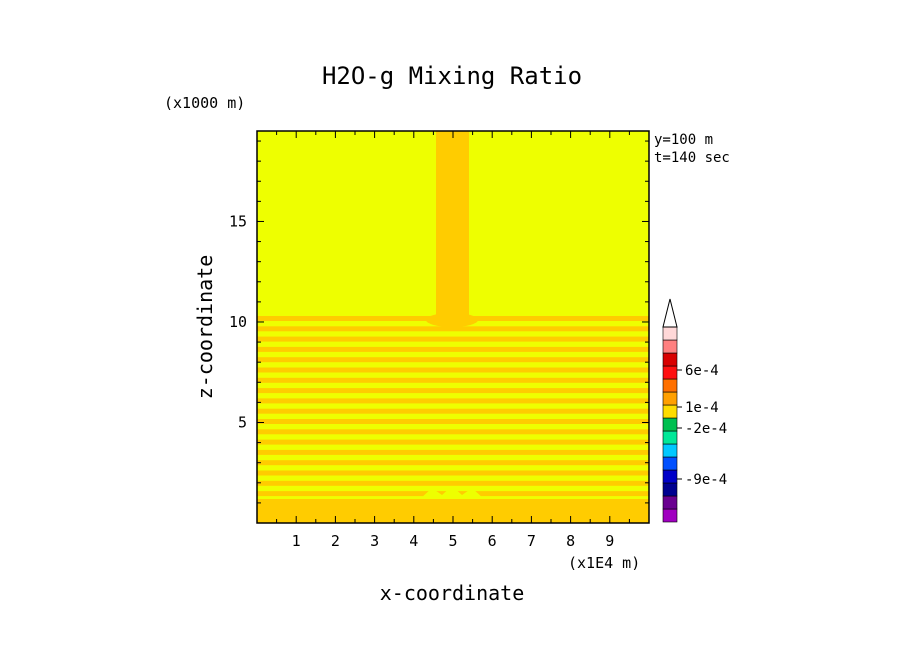 Image resolution: width=904 pixels, height=659 pixels. What do you see at coordinates (374, 541) in the screenshot?
I see `x-tick-label: 3` at bounding box center [374, 541].